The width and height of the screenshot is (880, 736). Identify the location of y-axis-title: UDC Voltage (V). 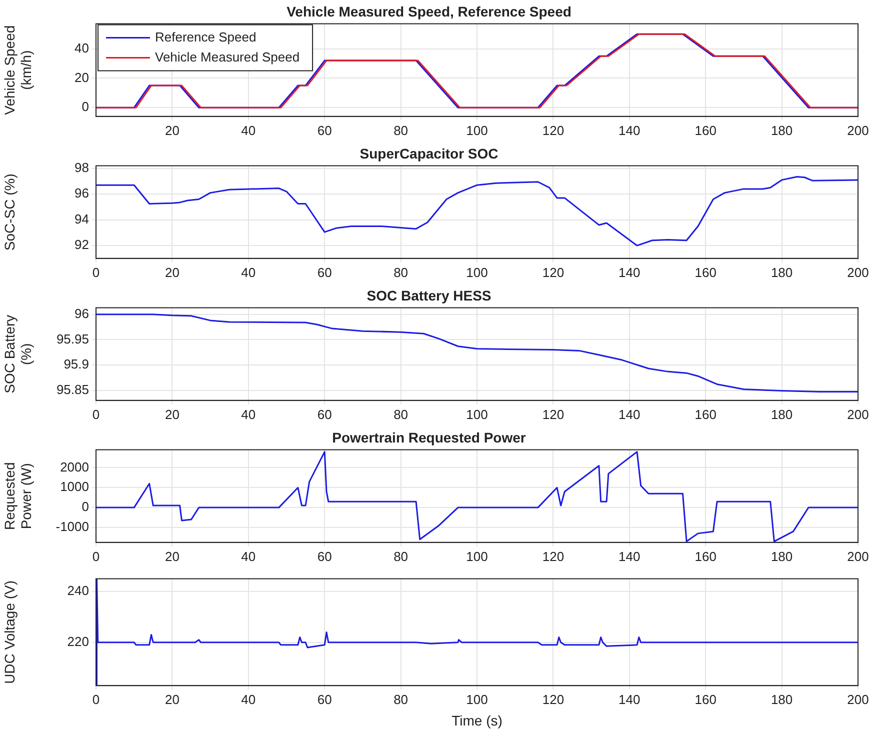
(9, 632).